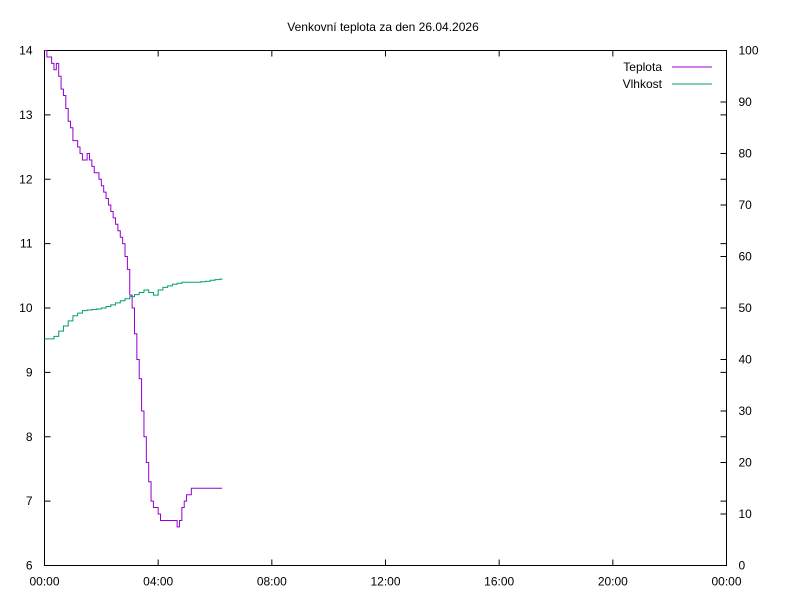 This screenshot has width=800, height=605. Describe the element at coordinates (499, 582) in the screenshot. I see `x-tick-label: 16:00` at that location.